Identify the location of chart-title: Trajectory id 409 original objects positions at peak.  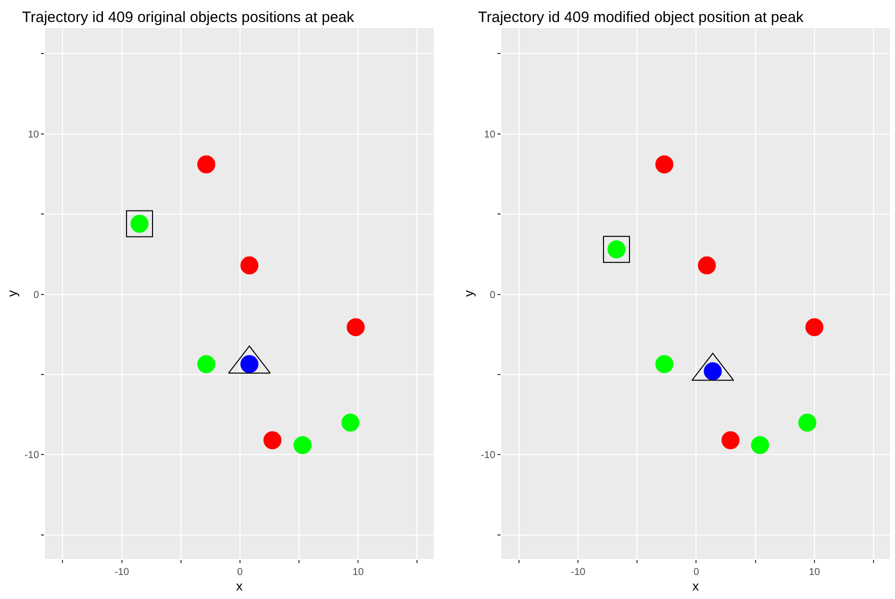
(188, 17).